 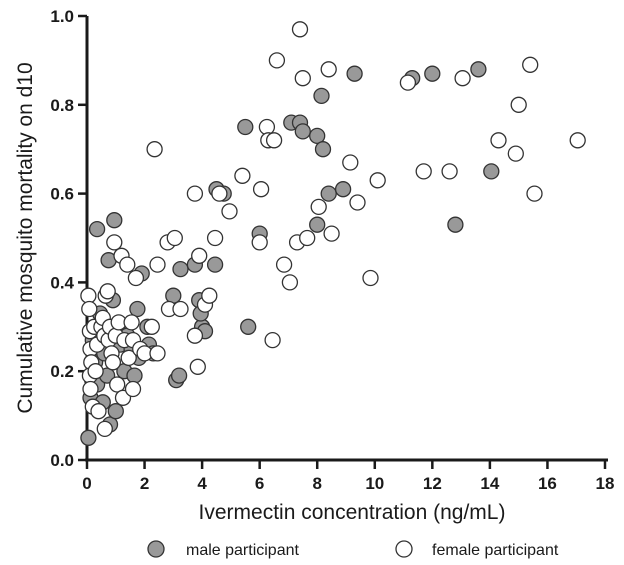 What do you see at coordinates (352, 512) in the screenshot?
I see `x-axis-title: Ivermectin concentration (ng/mL)` at bounding box center [352, 512].